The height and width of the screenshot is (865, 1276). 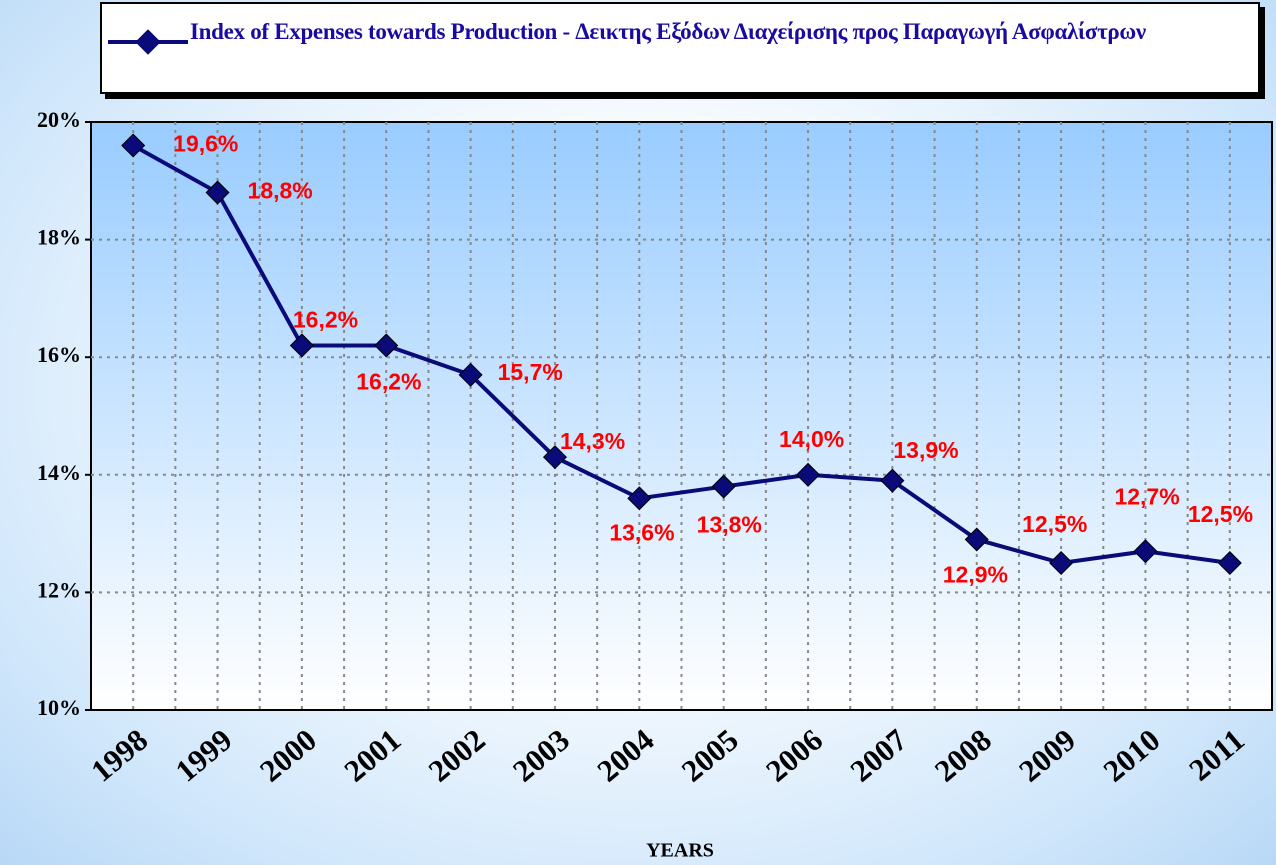 I want to click on y-tick-label: 14%, so click(x=59, y=472).